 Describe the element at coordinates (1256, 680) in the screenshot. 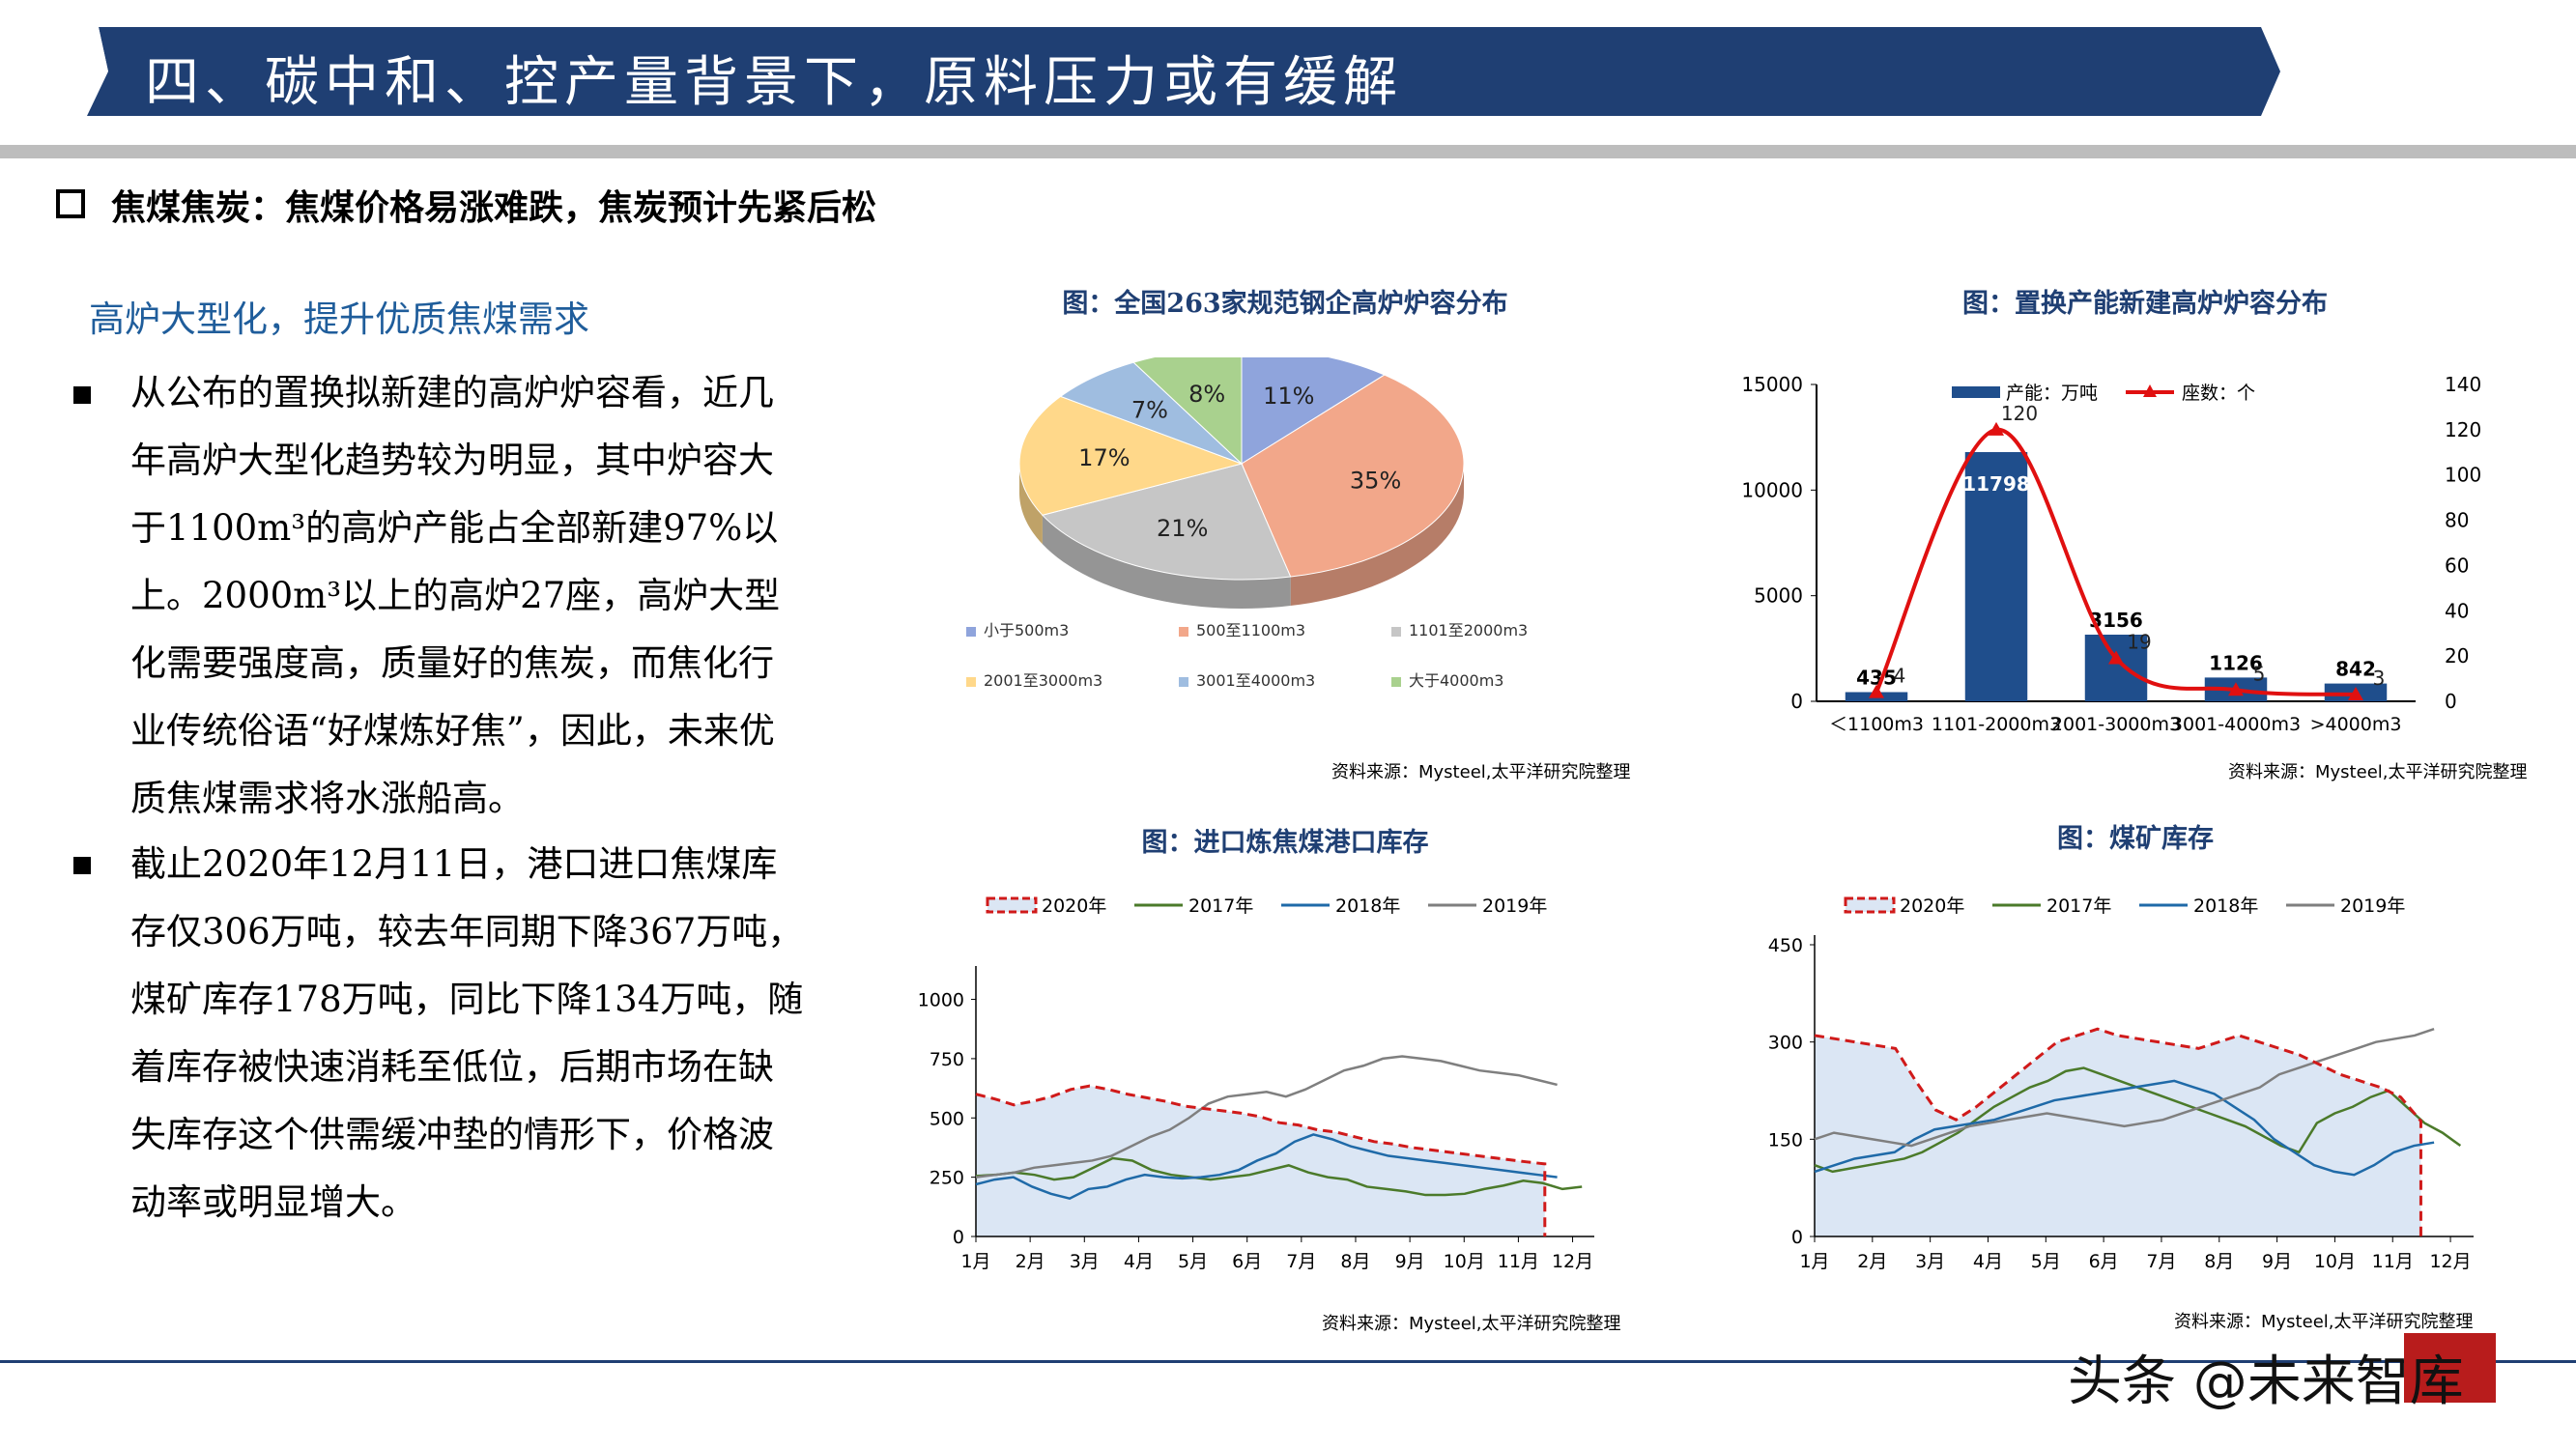

I see `legend-label: 3001至4000m3` at that location.